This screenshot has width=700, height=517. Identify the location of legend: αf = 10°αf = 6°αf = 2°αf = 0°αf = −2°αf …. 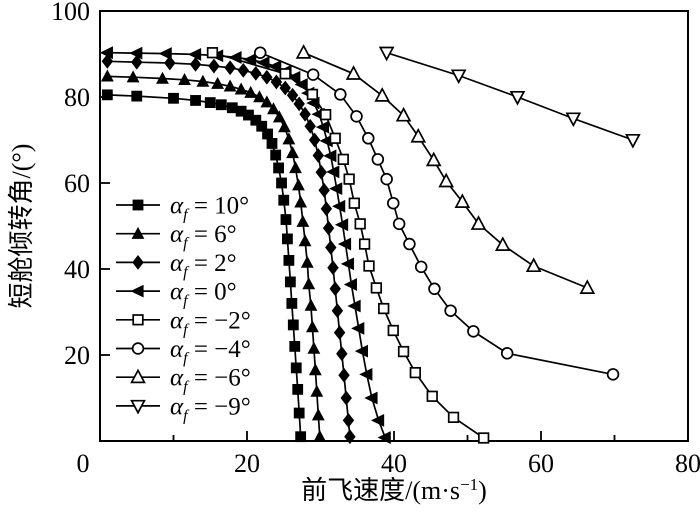
(183, 308).